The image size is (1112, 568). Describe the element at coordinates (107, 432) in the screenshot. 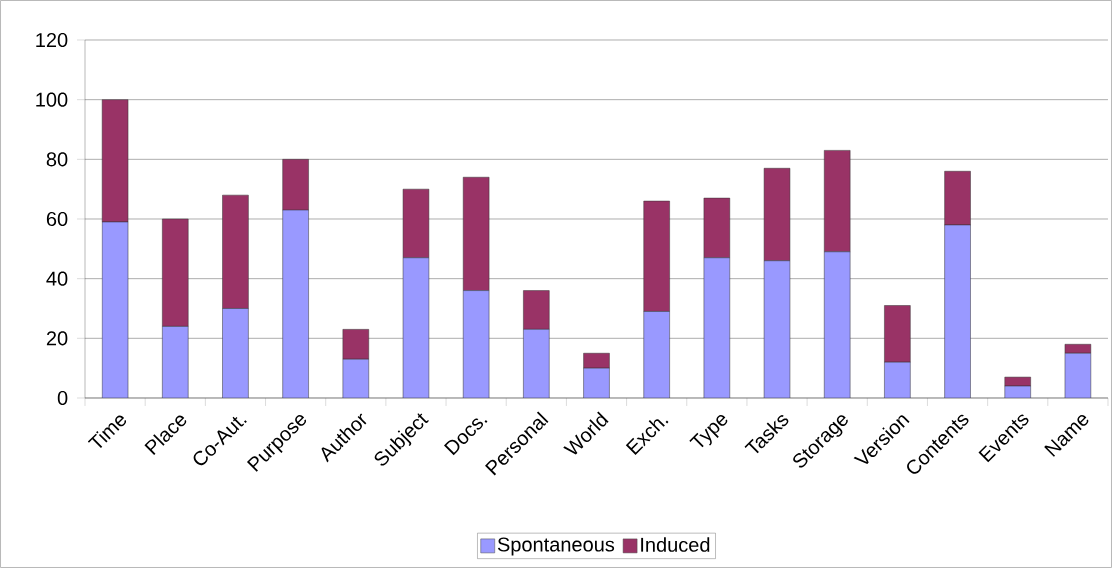

I see `x-tick-label: Time` at that location.